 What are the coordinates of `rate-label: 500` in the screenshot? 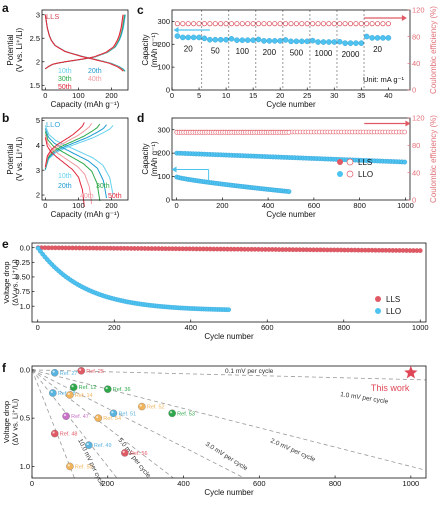 It's located at (297, 52).